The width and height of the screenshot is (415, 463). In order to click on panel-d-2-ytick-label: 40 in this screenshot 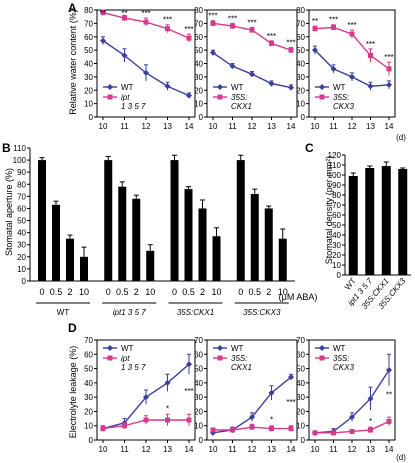, I will do `click(198, 383)`.